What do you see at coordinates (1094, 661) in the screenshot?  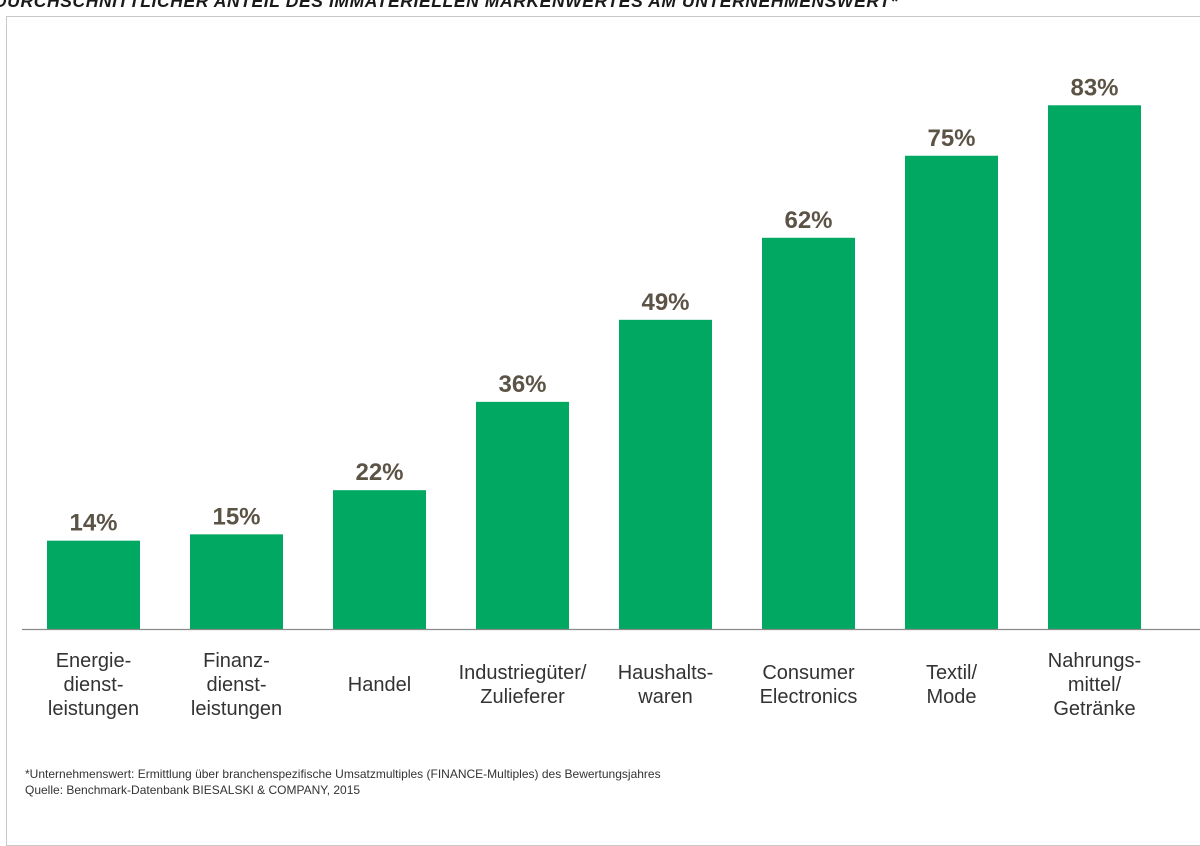 I see `category-label: Nahrungs-` at bounding box center [1094, 661].